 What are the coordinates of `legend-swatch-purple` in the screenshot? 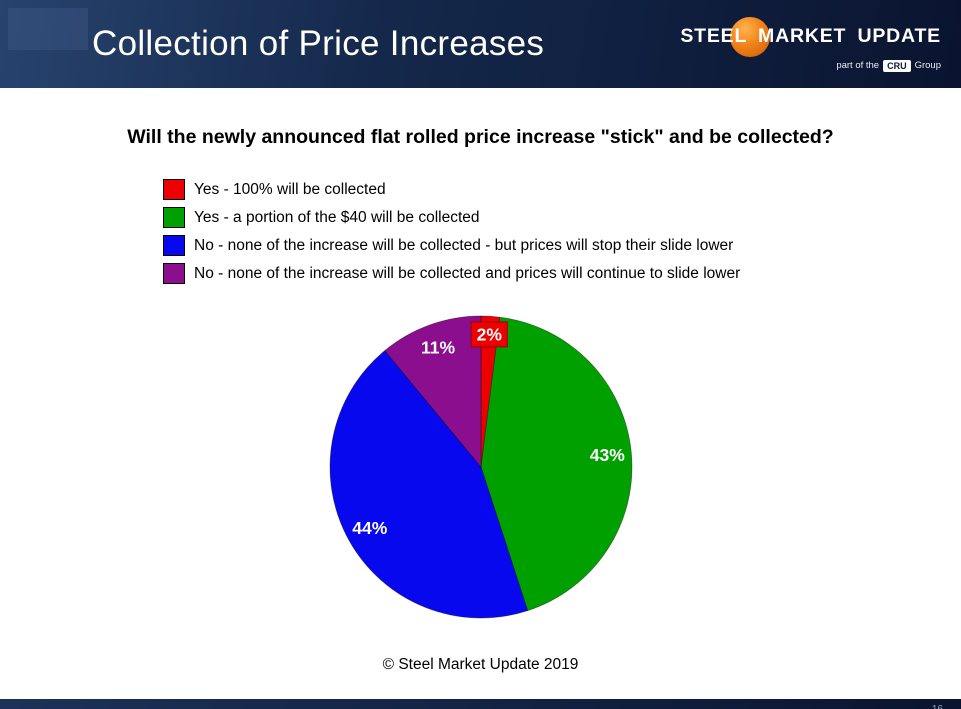 It's located at (174, 273).